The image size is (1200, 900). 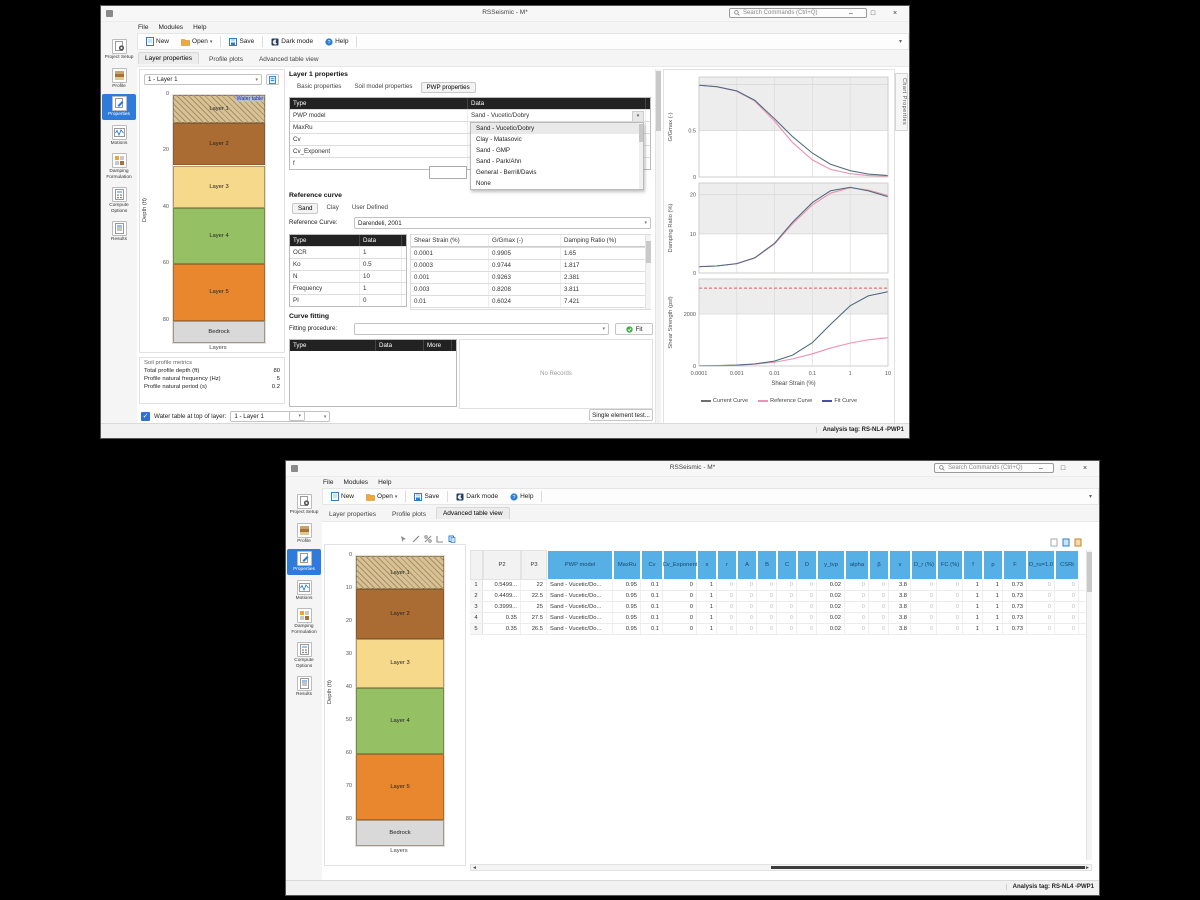 I want to click on copy-chart-icon, so click(x=452, y=539).